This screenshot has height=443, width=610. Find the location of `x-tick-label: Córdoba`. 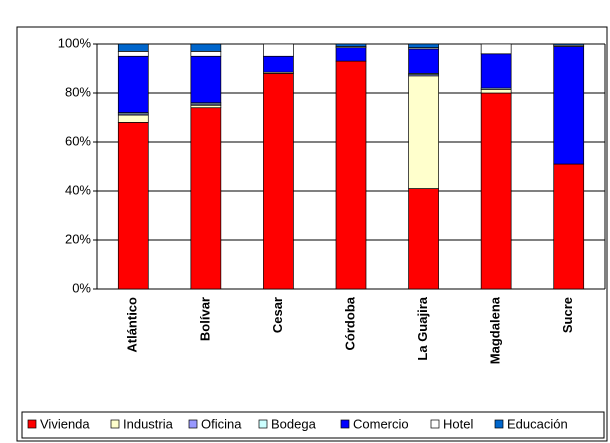

x-tick-label: Córdoba is located at coordinates (349, 323).